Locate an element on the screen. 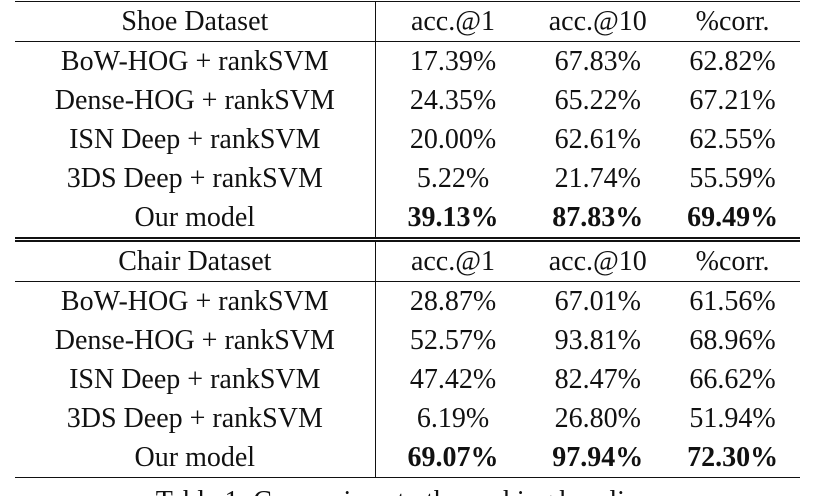  header-row: Chair Dataset acc.@1 acc.@10 %corr. is located at coordinates (407, 259).